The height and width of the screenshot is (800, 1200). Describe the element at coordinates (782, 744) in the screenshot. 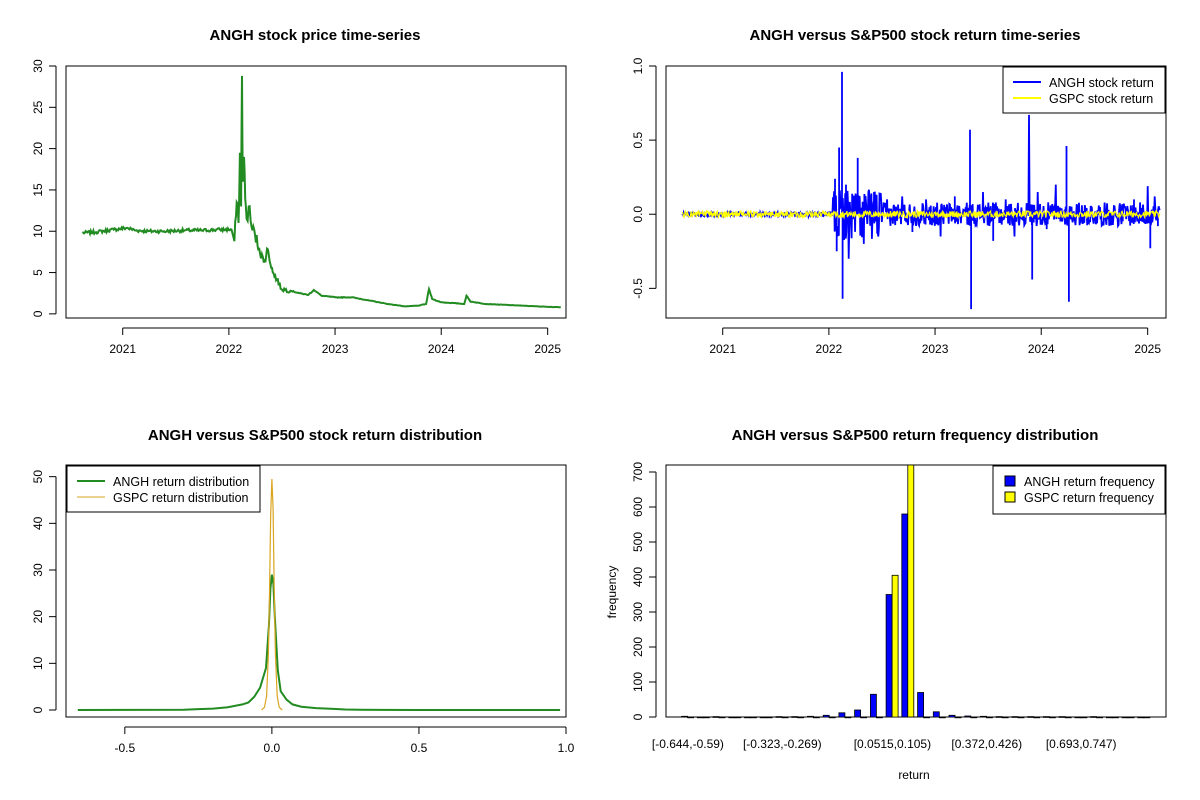

I see `x-tick-label: [-0.323,-0.269)` at that location.